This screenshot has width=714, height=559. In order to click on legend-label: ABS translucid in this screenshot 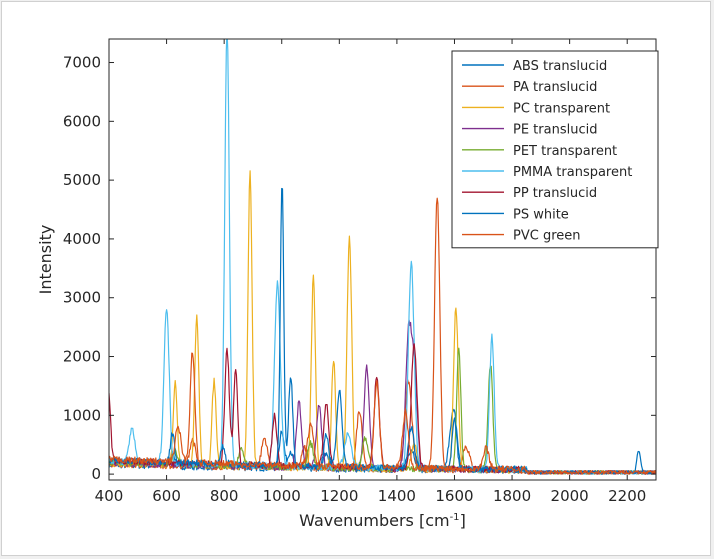, I will do `click(560, 66)`.